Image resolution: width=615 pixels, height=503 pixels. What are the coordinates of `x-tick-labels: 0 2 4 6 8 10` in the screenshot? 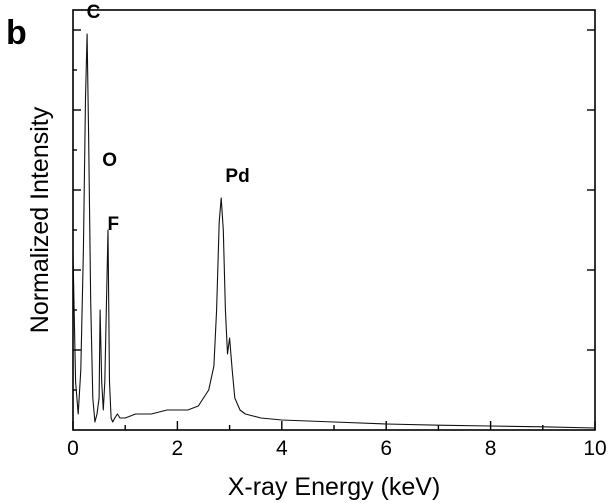 It's located at (337, 448).